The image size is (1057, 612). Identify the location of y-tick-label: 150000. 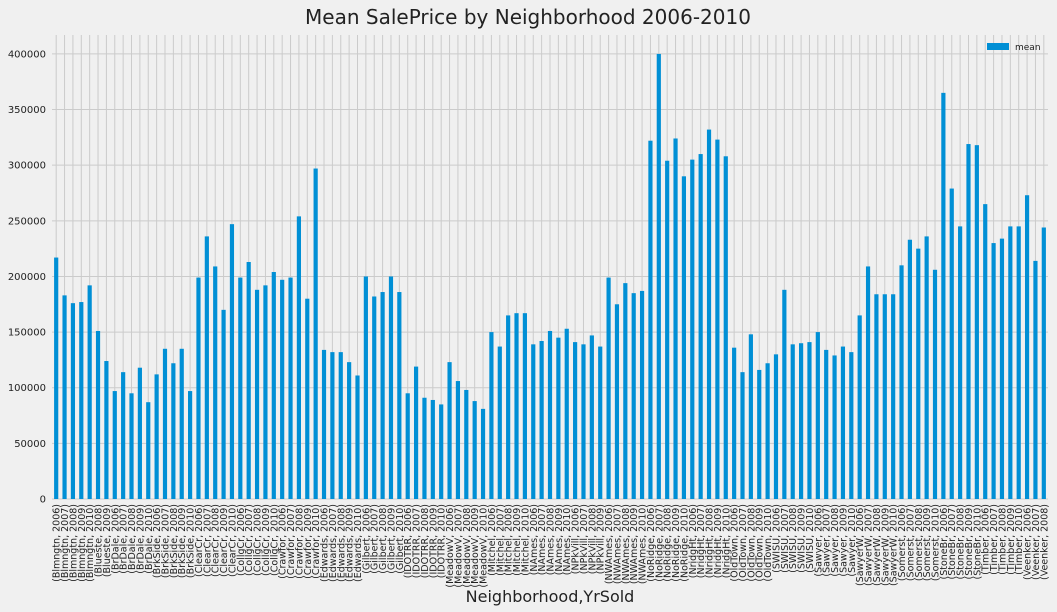
(27, 333).